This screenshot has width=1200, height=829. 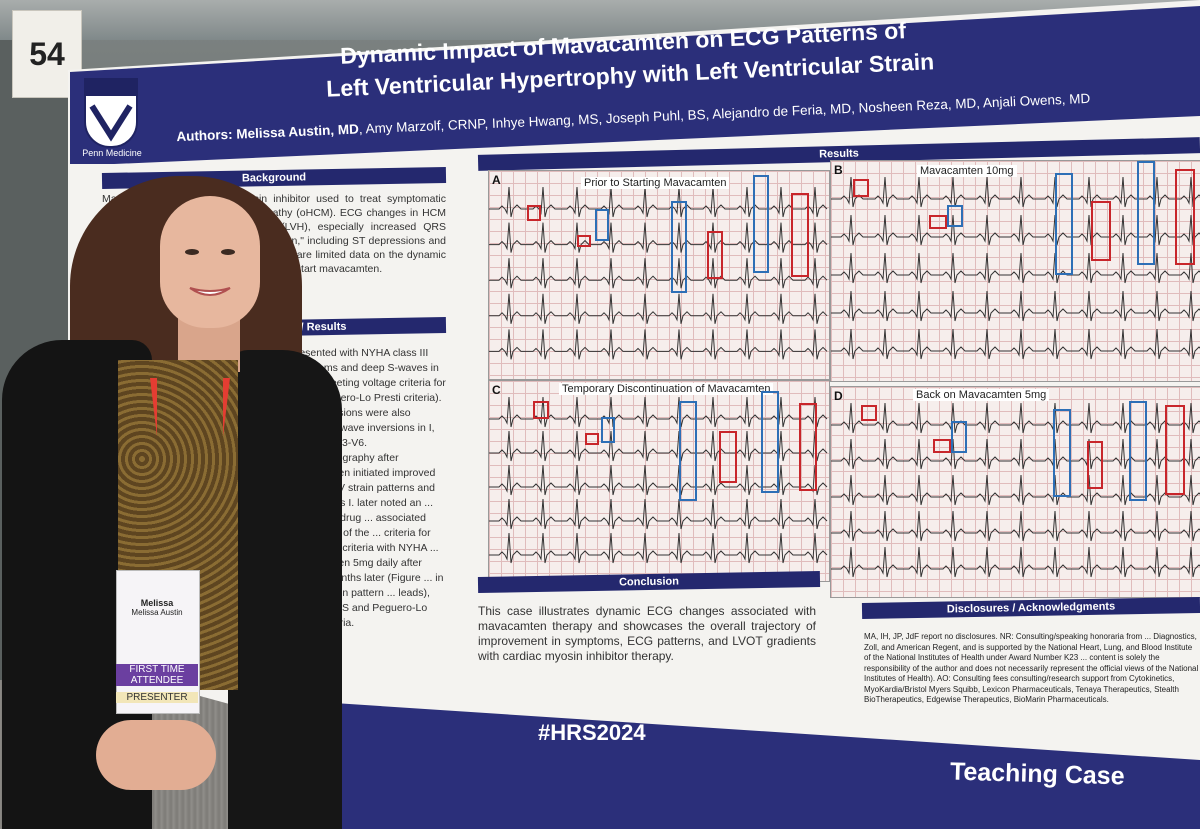 I want to click on ecg-panel-d: D Back on Mavacamten 5mg, so click(x=1015, y=492).